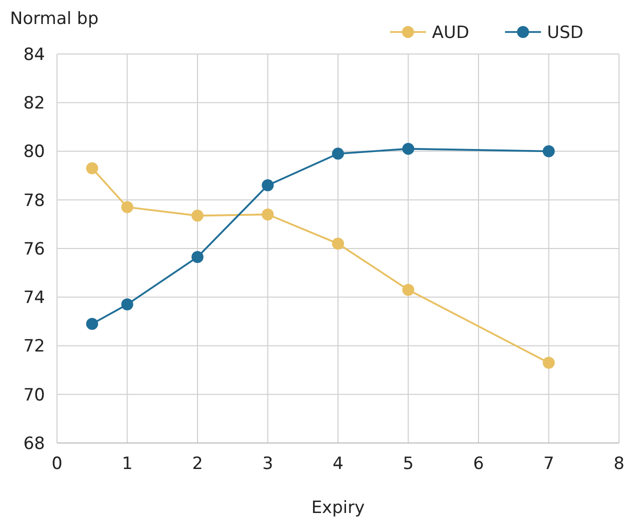 This screenshot has width=630, height=527. Describe the element at coordinates (451, 32) in the screenshot. I see `legend-label: AUD` at that location.